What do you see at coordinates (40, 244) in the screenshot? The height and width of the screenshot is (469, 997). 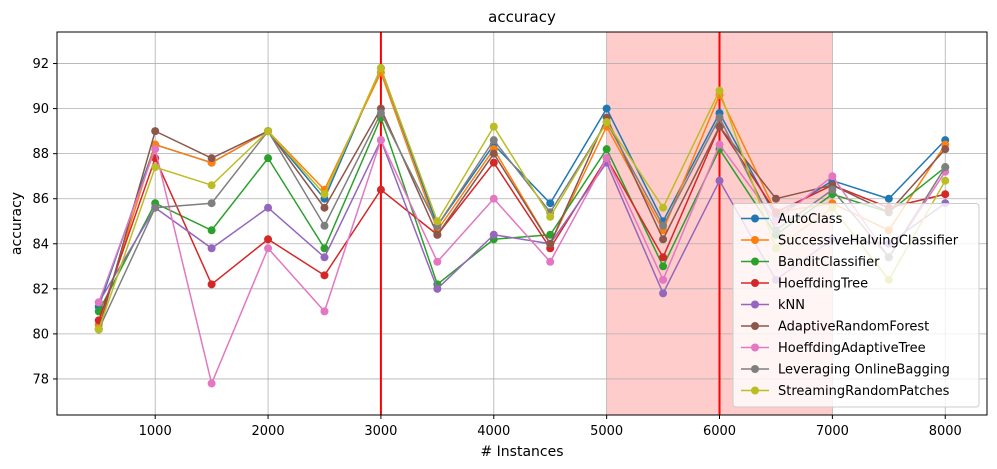 I see `y-tick-label: 84` at bounding box center [40, 244].